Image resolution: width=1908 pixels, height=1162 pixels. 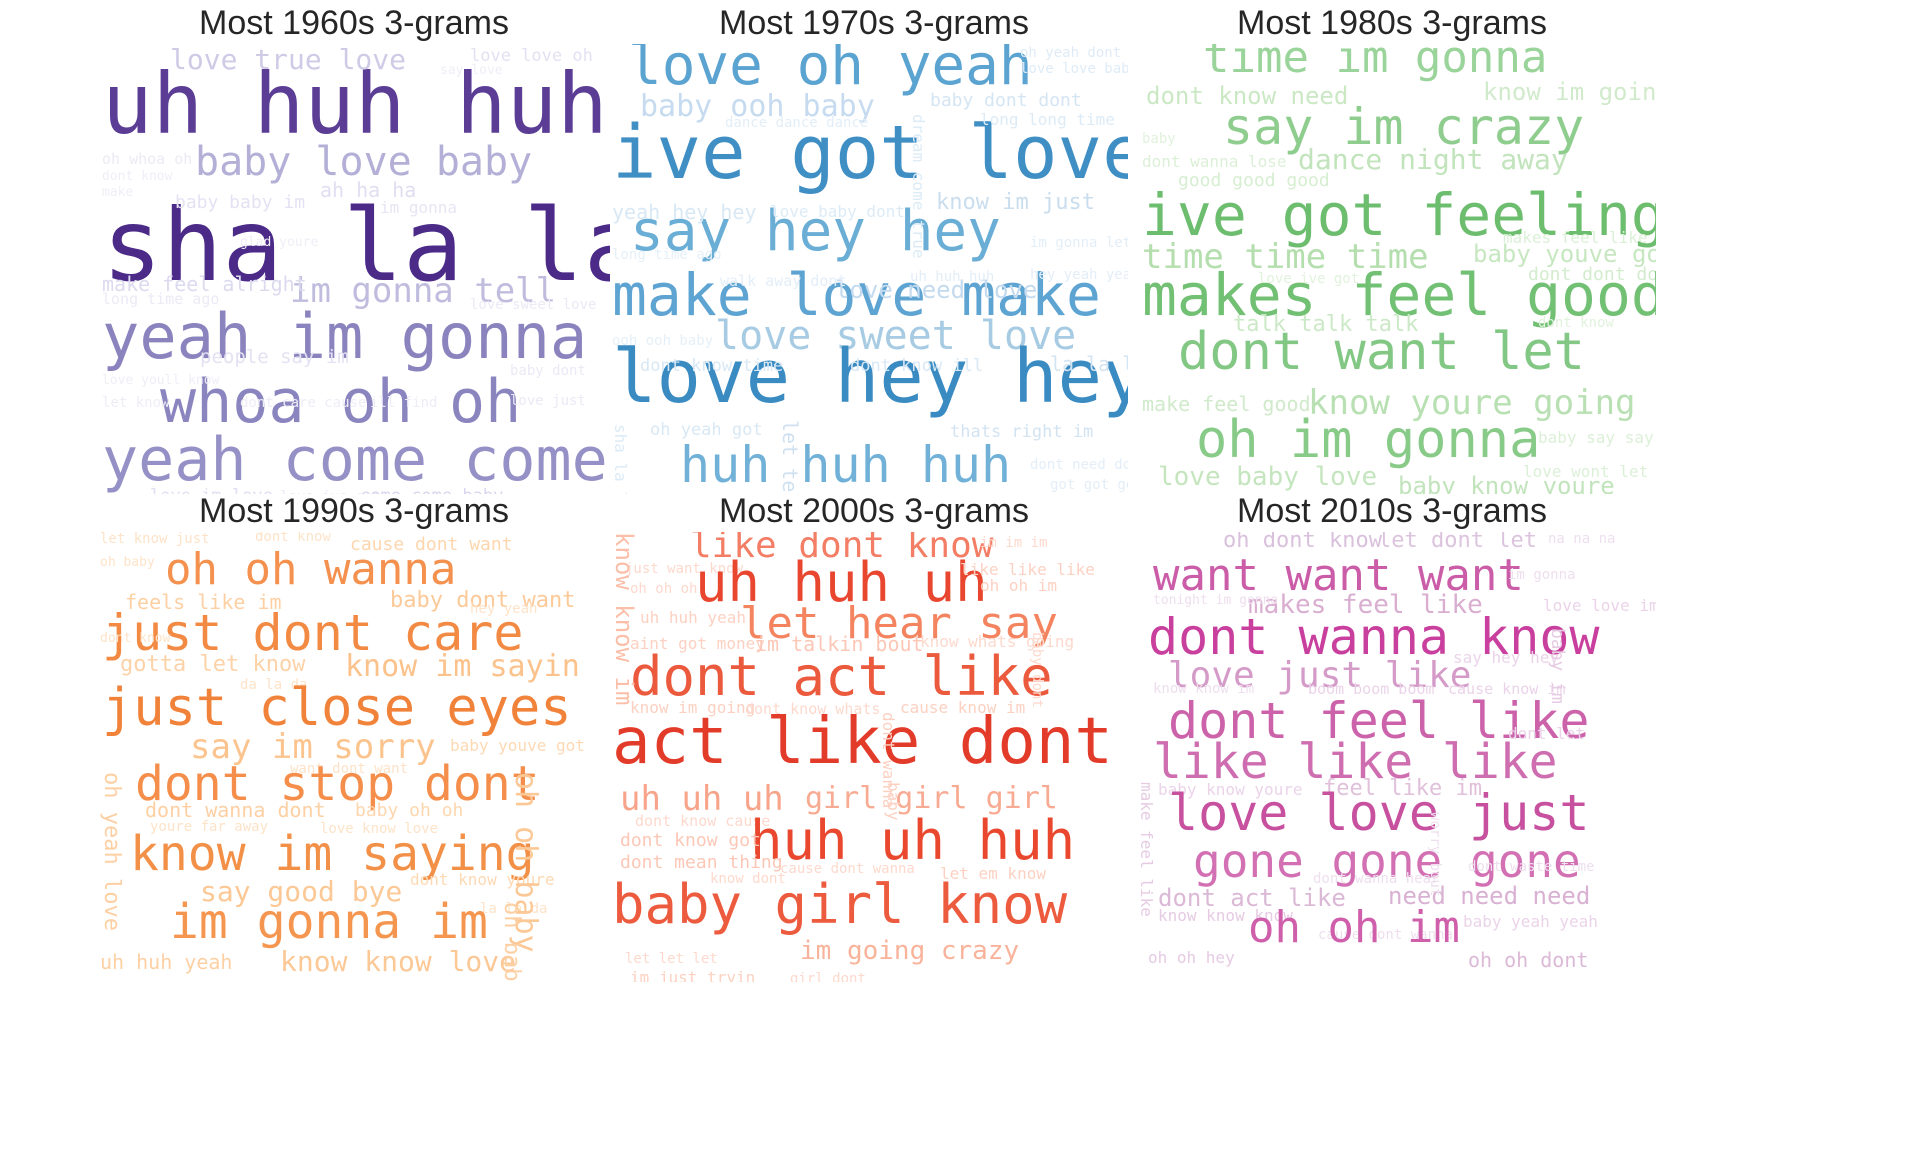 What do you see at coordinates (1375, 63) in the screenshot?
I see `cloud-word: time im gonna` at bounding box center [1375, 63].